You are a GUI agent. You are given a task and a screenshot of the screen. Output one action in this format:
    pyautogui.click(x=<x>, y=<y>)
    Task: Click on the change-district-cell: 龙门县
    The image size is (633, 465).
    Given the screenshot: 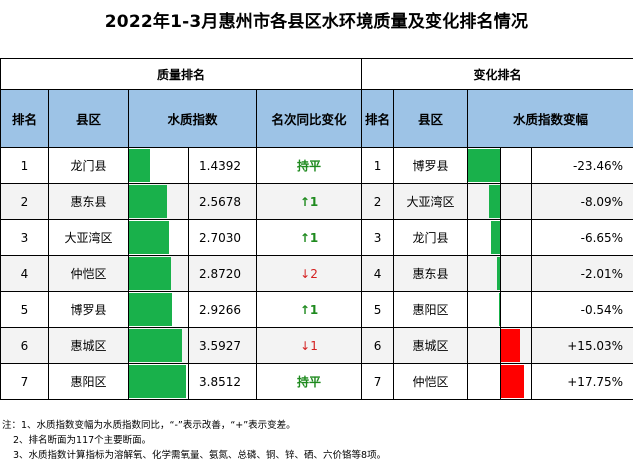 What is the action you would take?
    pyautogui.click(x=431, y=237)
    